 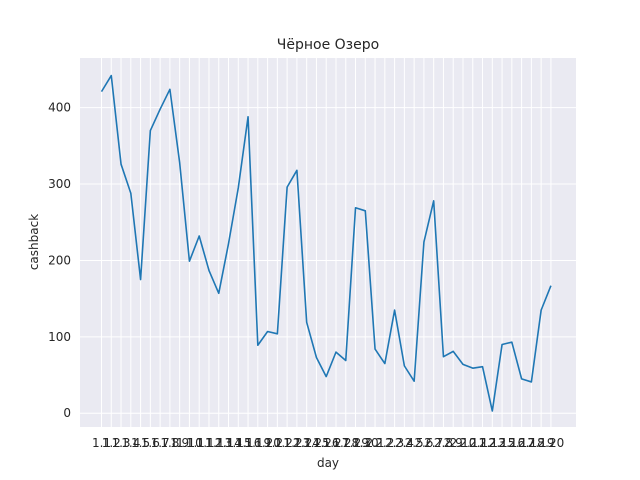 What do you see at coordinates (130, 443) in the screenshot?
I see `x-tick-label: 1.4` at bounding box center [130, 443].